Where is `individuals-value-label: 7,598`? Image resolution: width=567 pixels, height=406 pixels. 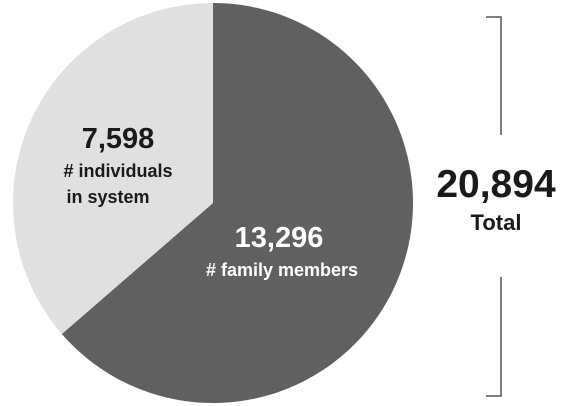 individuals-value-label: 7,598 is located at coordinates (118, 139).